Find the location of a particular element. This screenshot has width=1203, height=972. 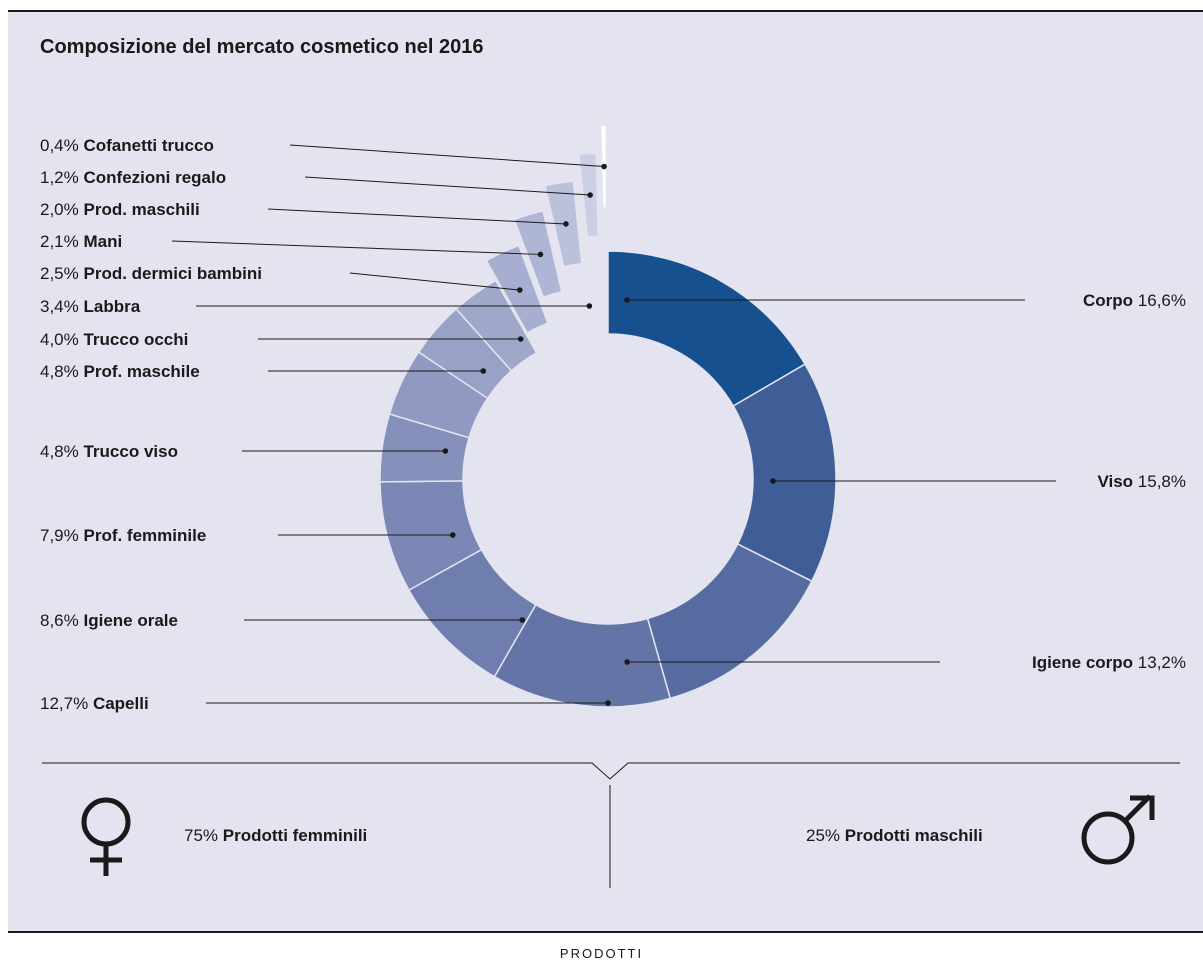

slice-label: 2,1% Mani is located at coordinates (81, 241).